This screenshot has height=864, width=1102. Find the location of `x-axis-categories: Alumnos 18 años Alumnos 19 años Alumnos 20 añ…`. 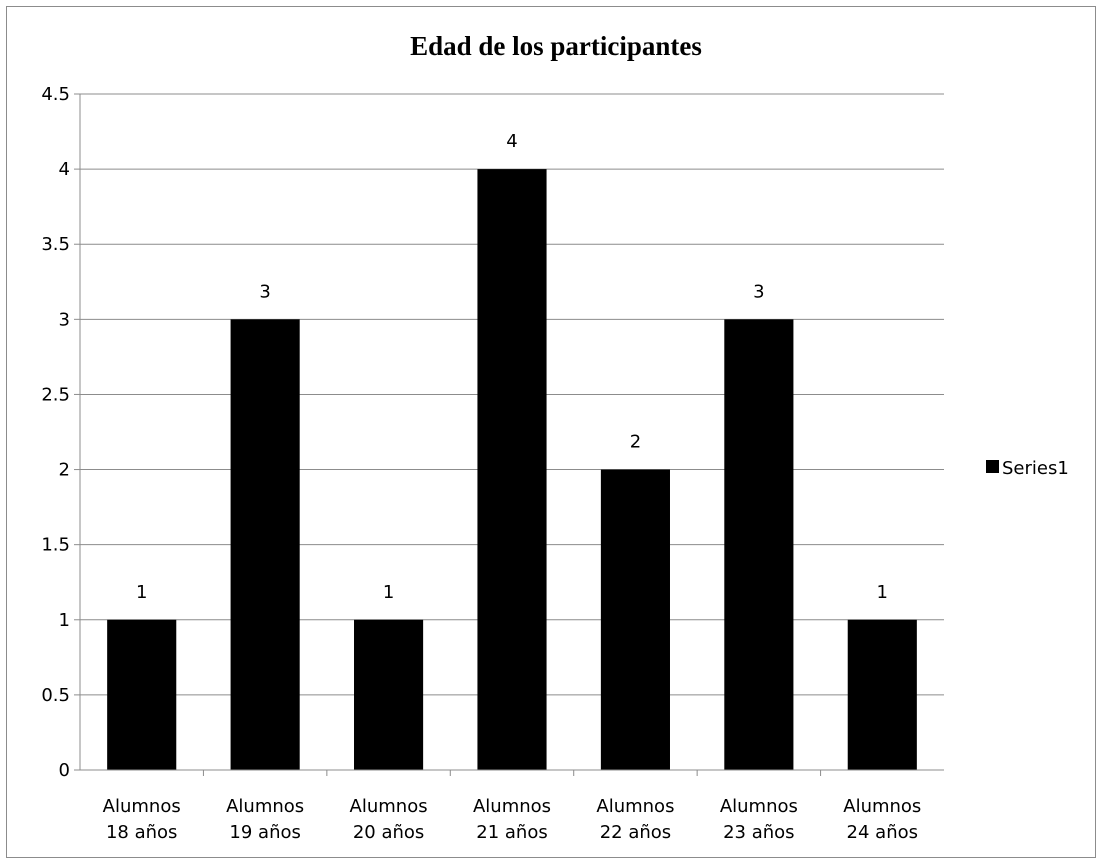

x-axis-categories: Alumnos 18 años Alumnos 19 años Alumnos 20 añ… is located at coordinates (512, 819).